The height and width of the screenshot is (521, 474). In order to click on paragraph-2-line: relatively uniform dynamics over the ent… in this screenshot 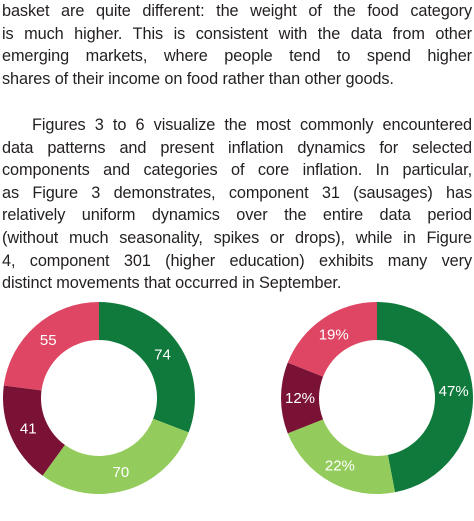, I will do `click(237, 215)`.